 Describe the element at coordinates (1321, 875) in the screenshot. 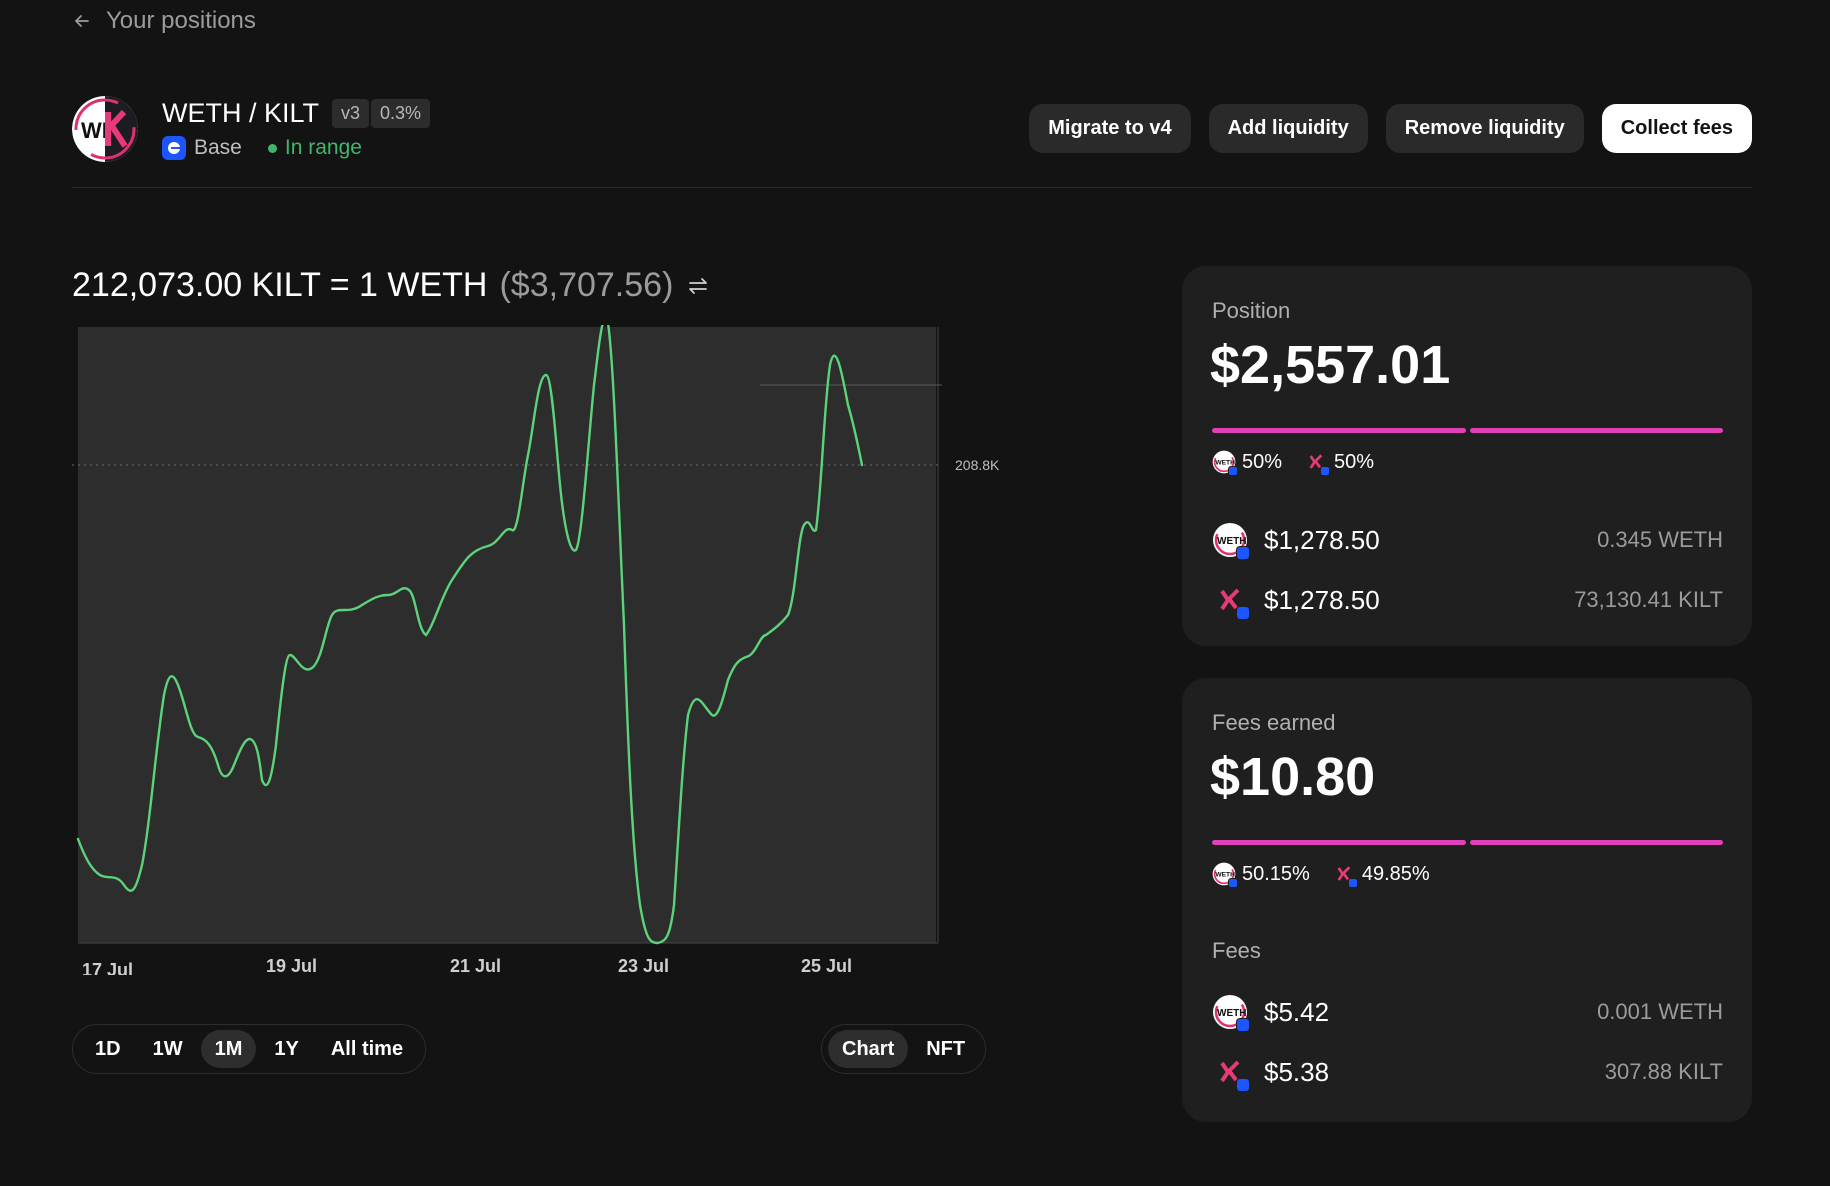

I see `fees-percentages: WETH 50.15% 49.85%` at that location.